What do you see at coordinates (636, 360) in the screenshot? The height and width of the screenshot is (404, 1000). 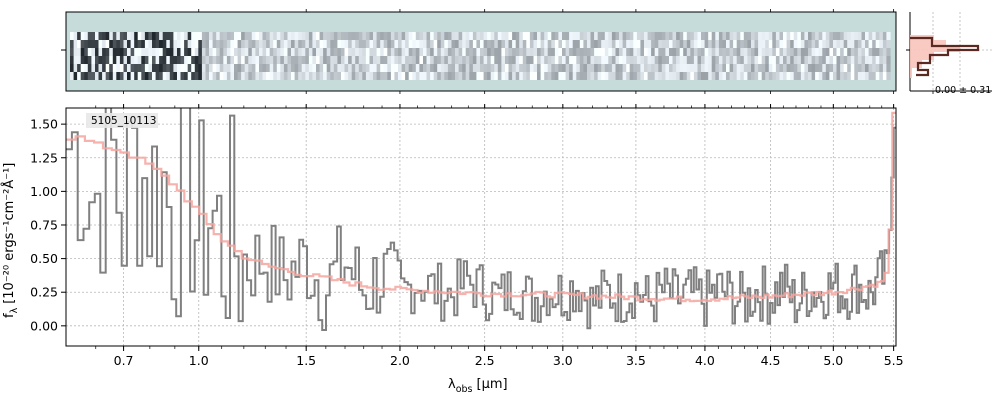 I see `x-tick-label: 3.5` at bounding box center [636, 360].